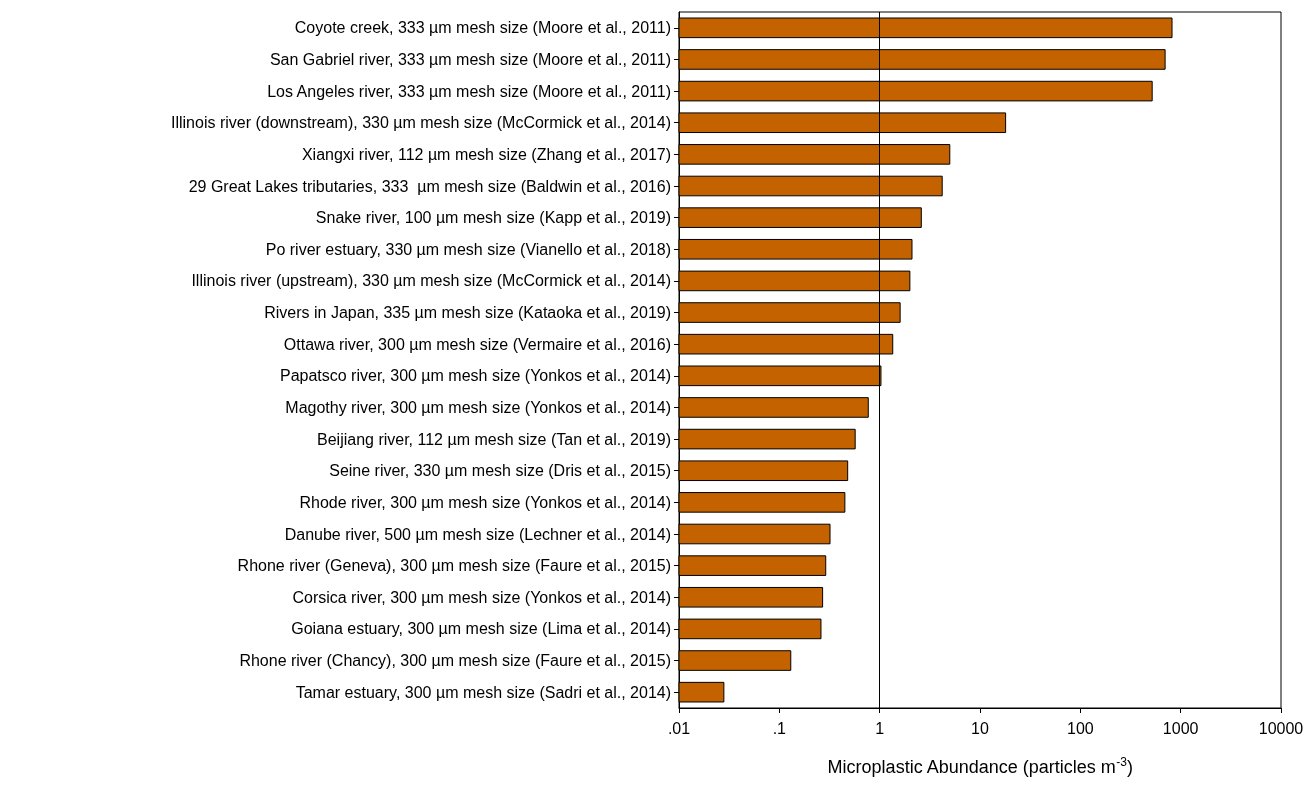 The image size is (1311, 811). What do you see at coordinates (420, 123) in the screenshot?
I see `y-tick-label: Illinois river (downstream), 330 µm mesh size (McCormick et al., 2014)` at bounding box center [420, 123].